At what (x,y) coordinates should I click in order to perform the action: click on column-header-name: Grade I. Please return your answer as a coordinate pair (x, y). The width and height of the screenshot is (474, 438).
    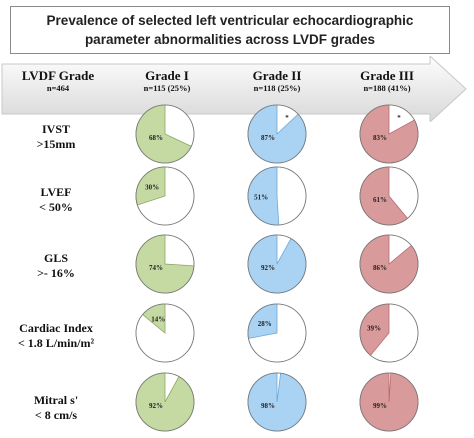
    Looking at the image, I should click on (167, 75).